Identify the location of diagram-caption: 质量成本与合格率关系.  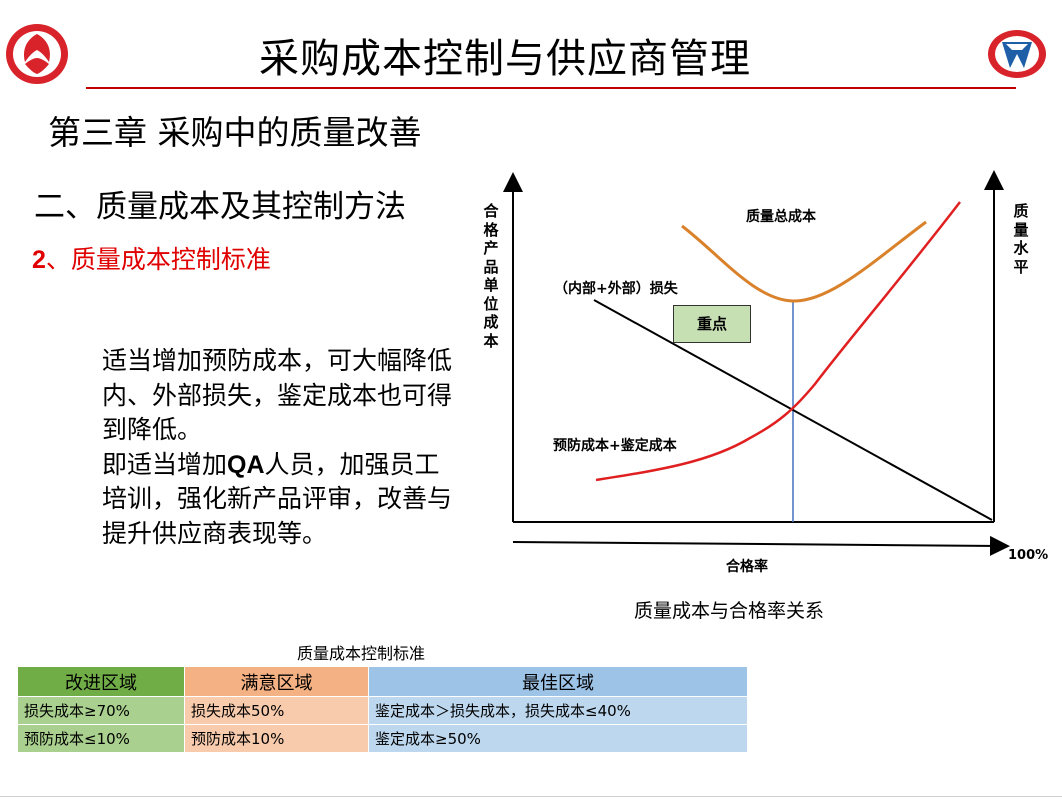
(729, 611).